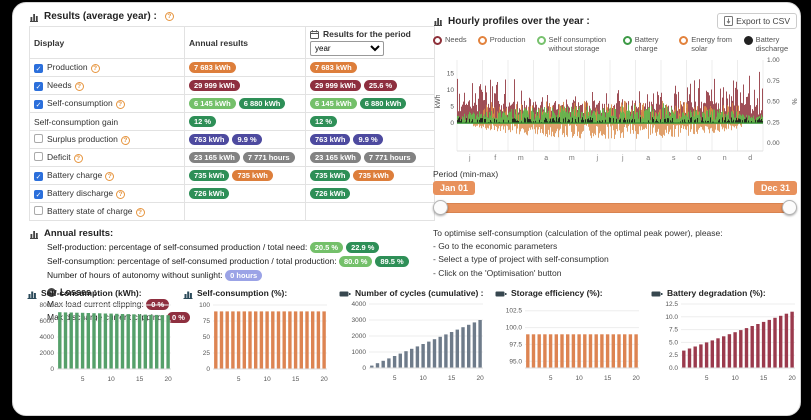 This screenshot has height=420, width=811. I want to click on legend-item: Energy from solar, so click(705, 44).